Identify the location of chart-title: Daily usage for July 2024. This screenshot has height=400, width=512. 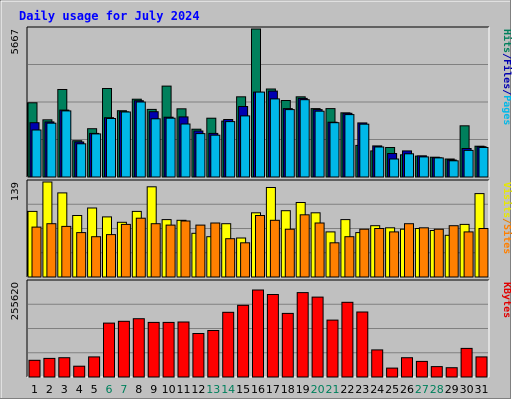
(109, 16).